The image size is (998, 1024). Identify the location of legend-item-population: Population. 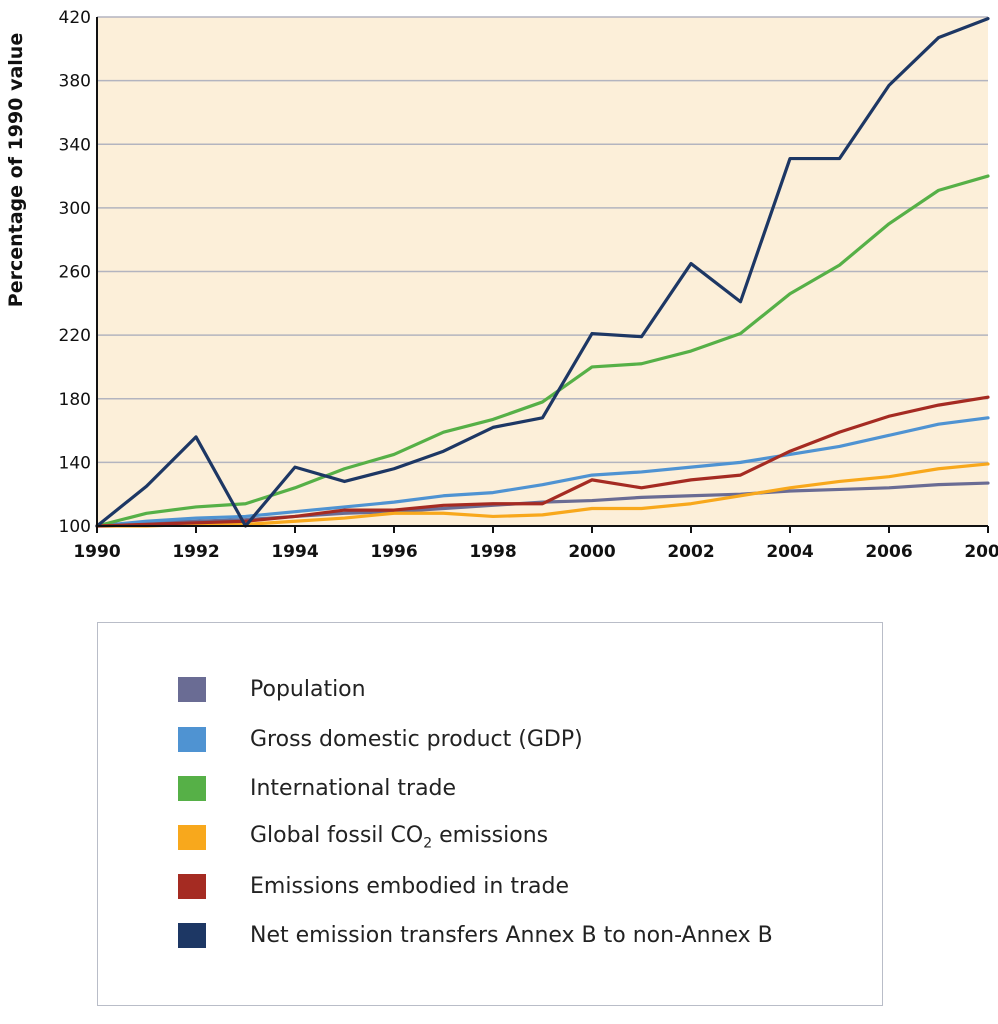
(272, 689).